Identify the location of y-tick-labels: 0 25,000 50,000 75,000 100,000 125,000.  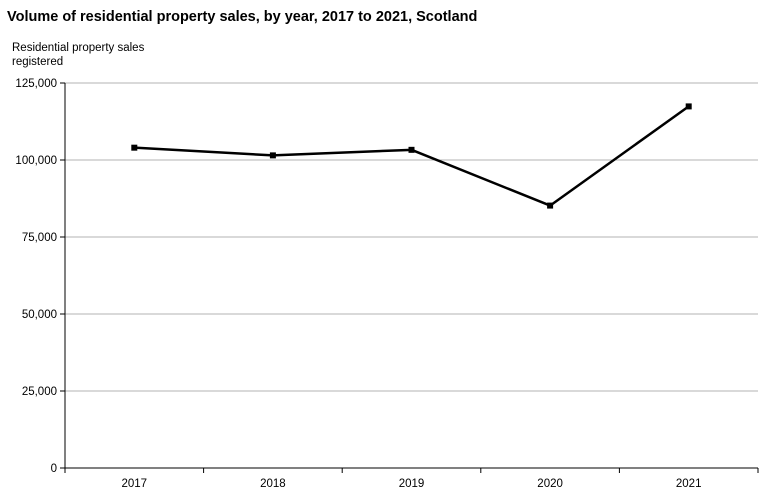
(36, 276).